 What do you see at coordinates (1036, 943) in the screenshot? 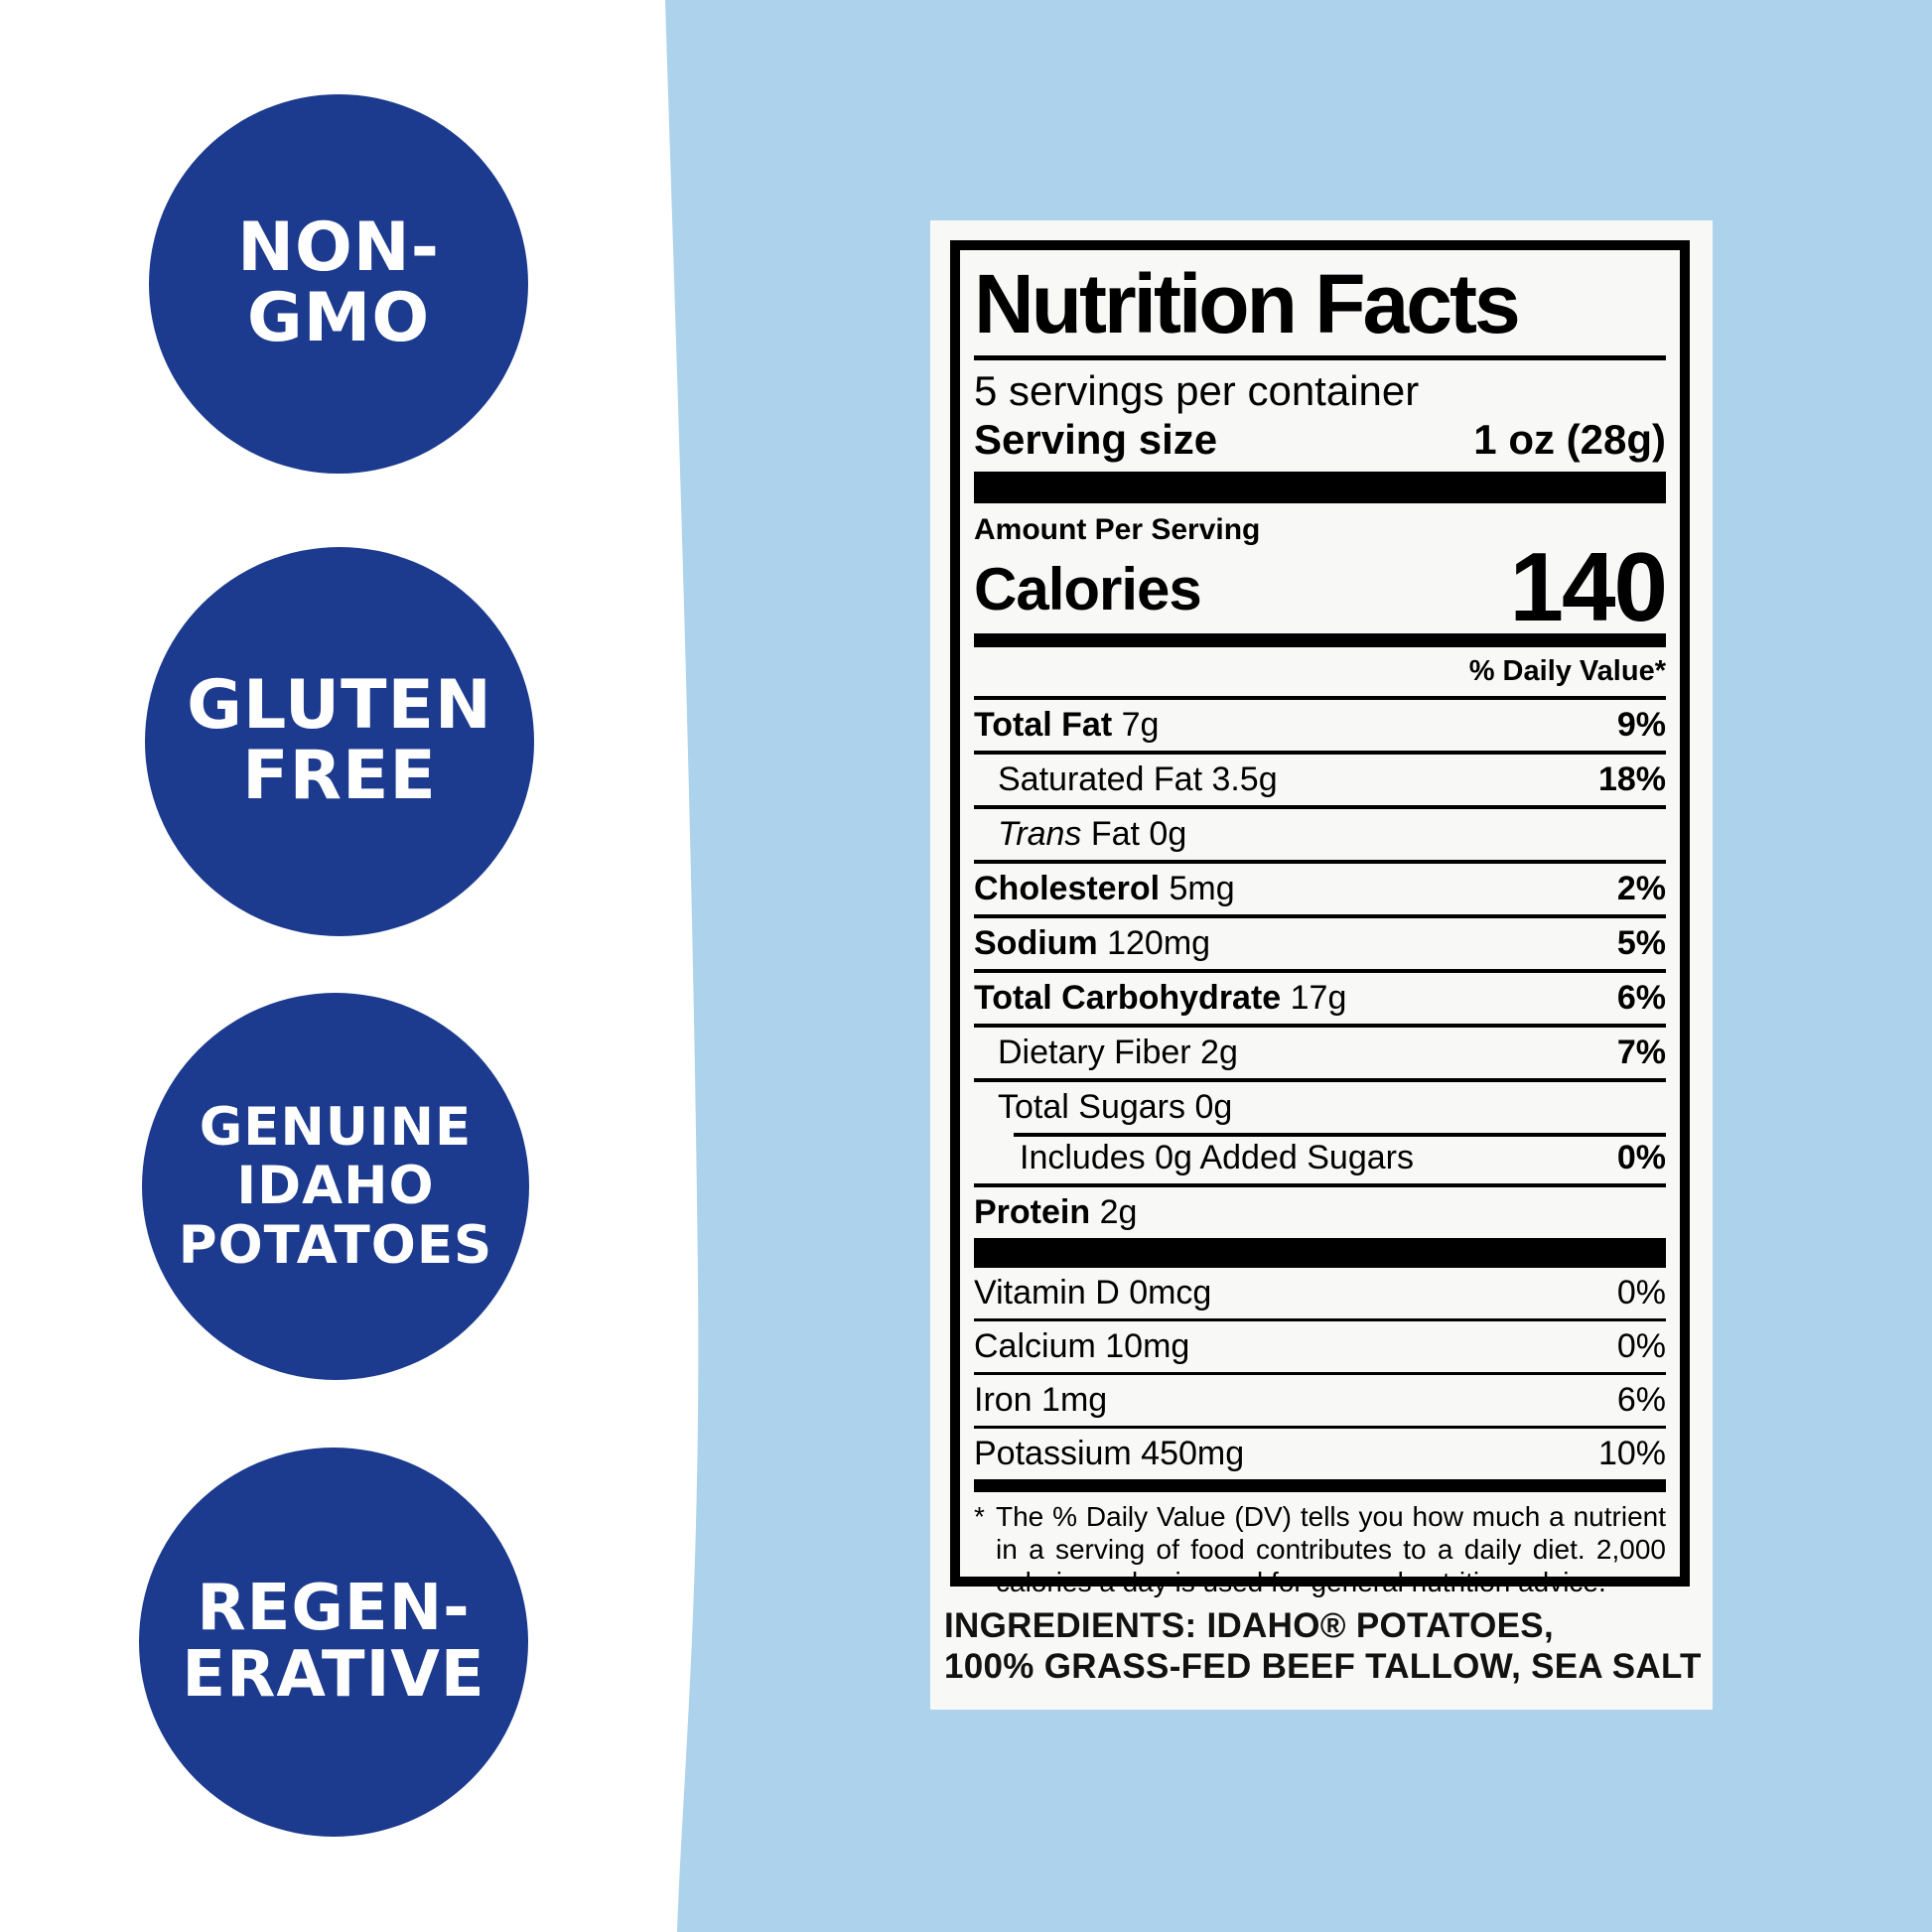
I see `row-name-bold: Sodium` at bounding box center [1036, 943].